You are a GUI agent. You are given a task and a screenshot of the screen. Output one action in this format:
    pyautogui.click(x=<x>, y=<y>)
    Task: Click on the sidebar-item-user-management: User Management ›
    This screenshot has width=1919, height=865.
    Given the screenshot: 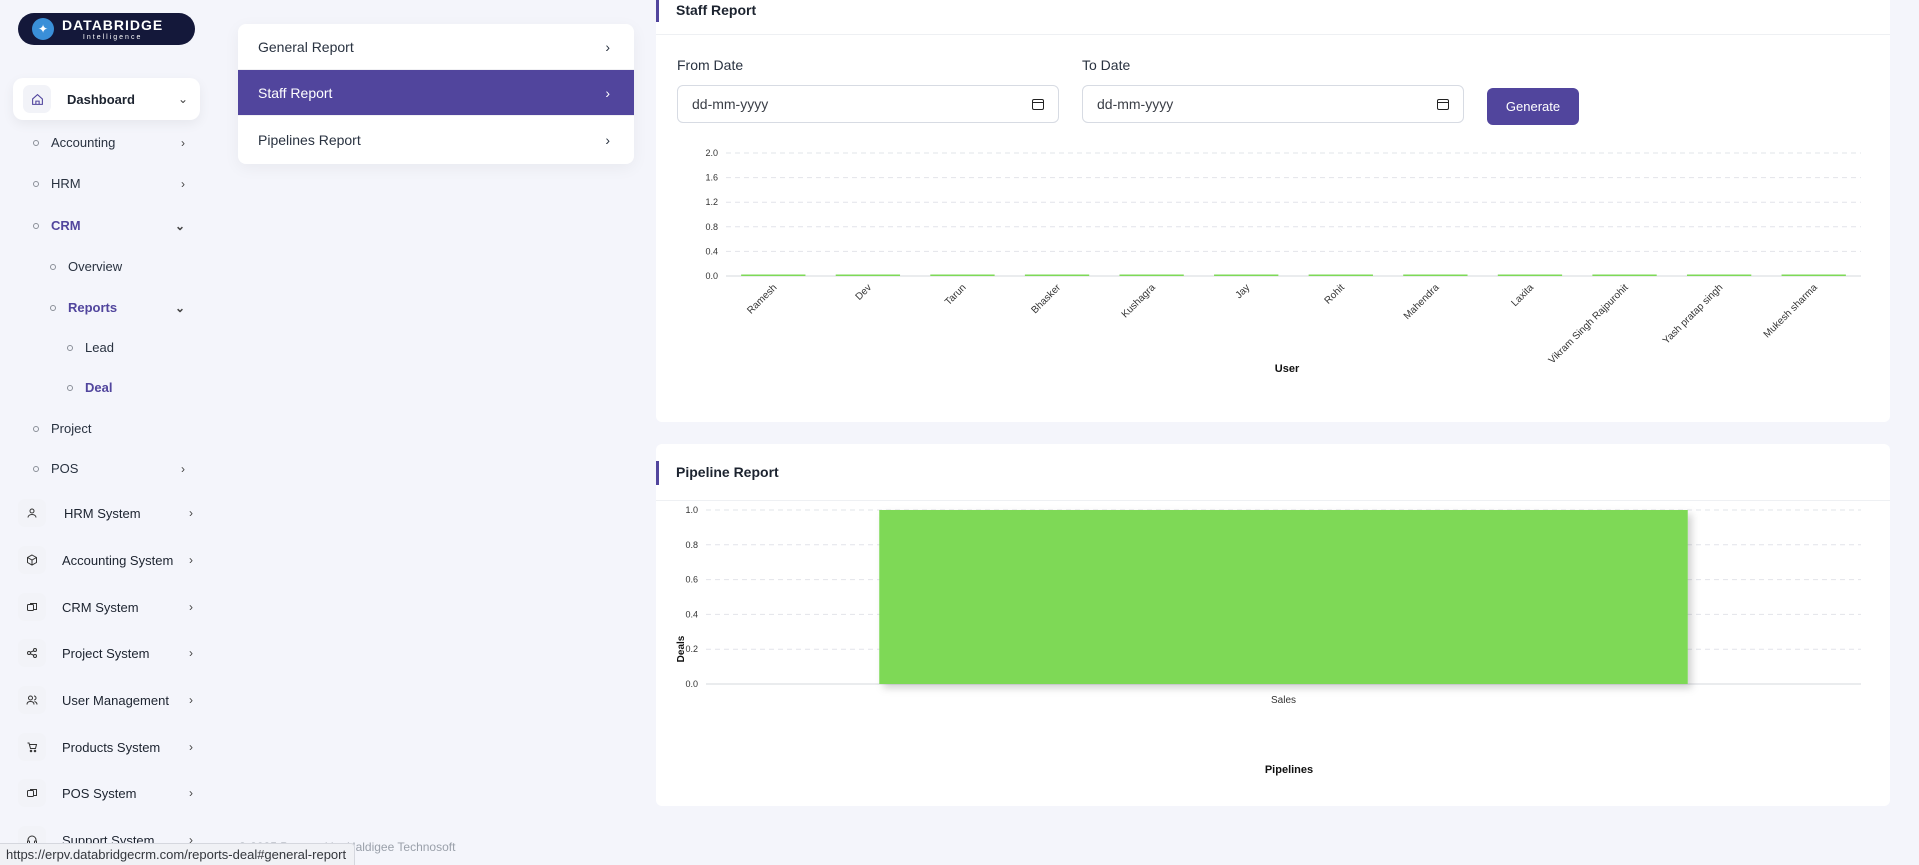 What is the action you would take?
    pyautogui.click(x=108, y=700)
    